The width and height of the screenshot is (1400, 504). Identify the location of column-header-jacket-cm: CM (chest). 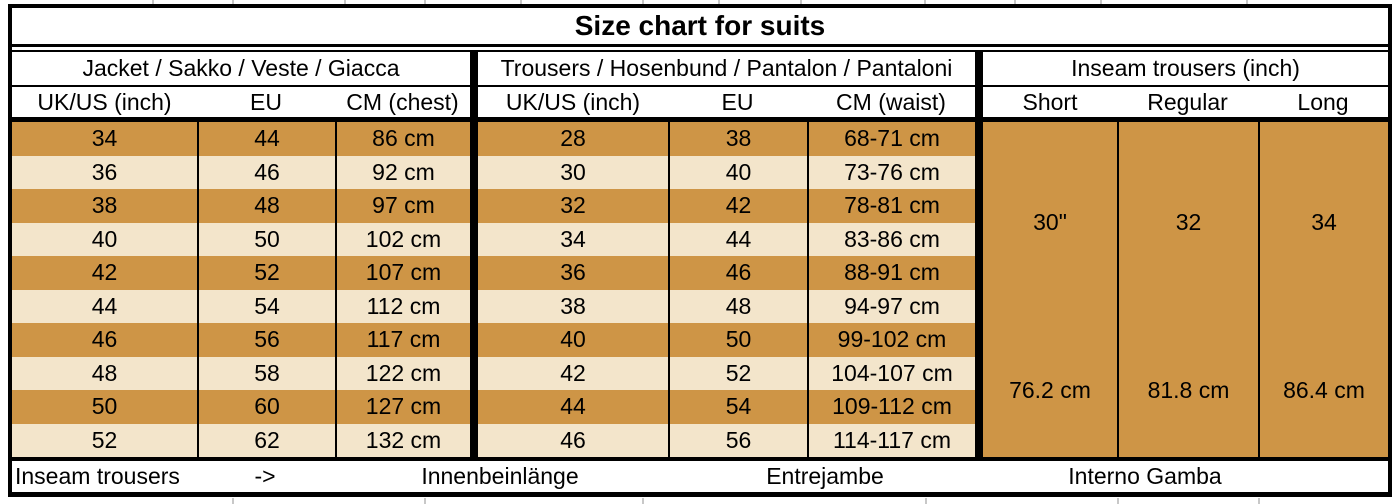
(402, 101).